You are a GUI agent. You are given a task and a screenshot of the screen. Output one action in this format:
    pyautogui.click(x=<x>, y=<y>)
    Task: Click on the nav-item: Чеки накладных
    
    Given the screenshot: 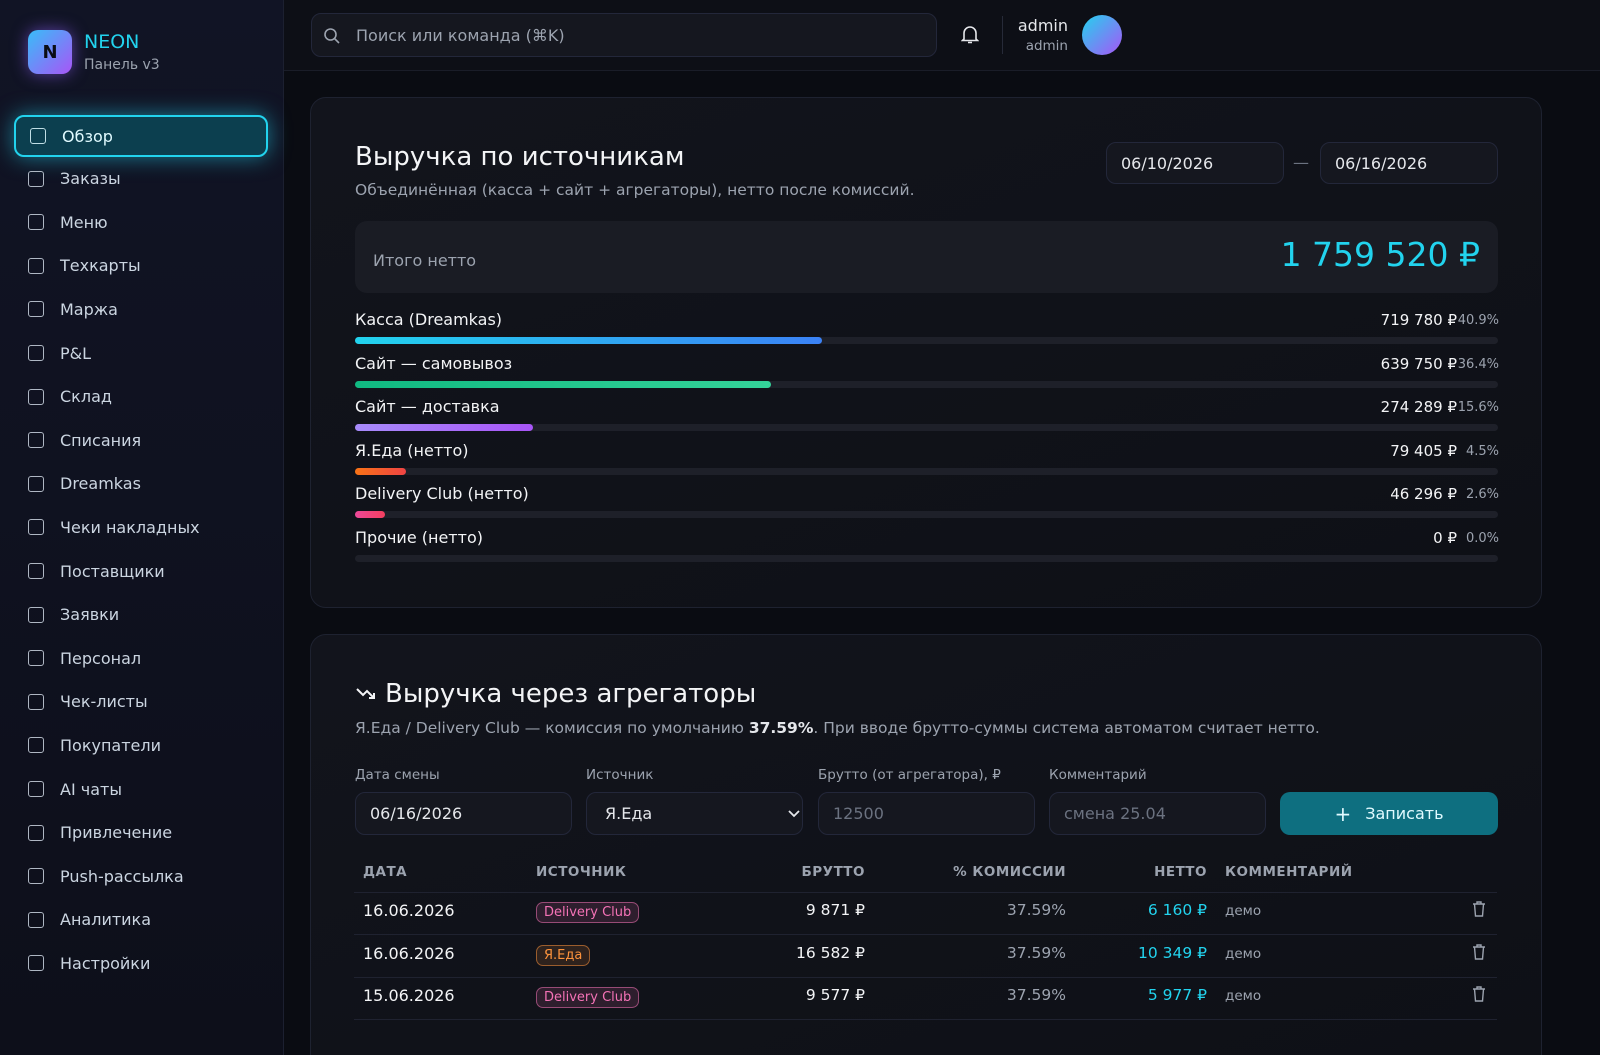 What is the action you would take?
    pyautogui.click(x=141, y=527)
    